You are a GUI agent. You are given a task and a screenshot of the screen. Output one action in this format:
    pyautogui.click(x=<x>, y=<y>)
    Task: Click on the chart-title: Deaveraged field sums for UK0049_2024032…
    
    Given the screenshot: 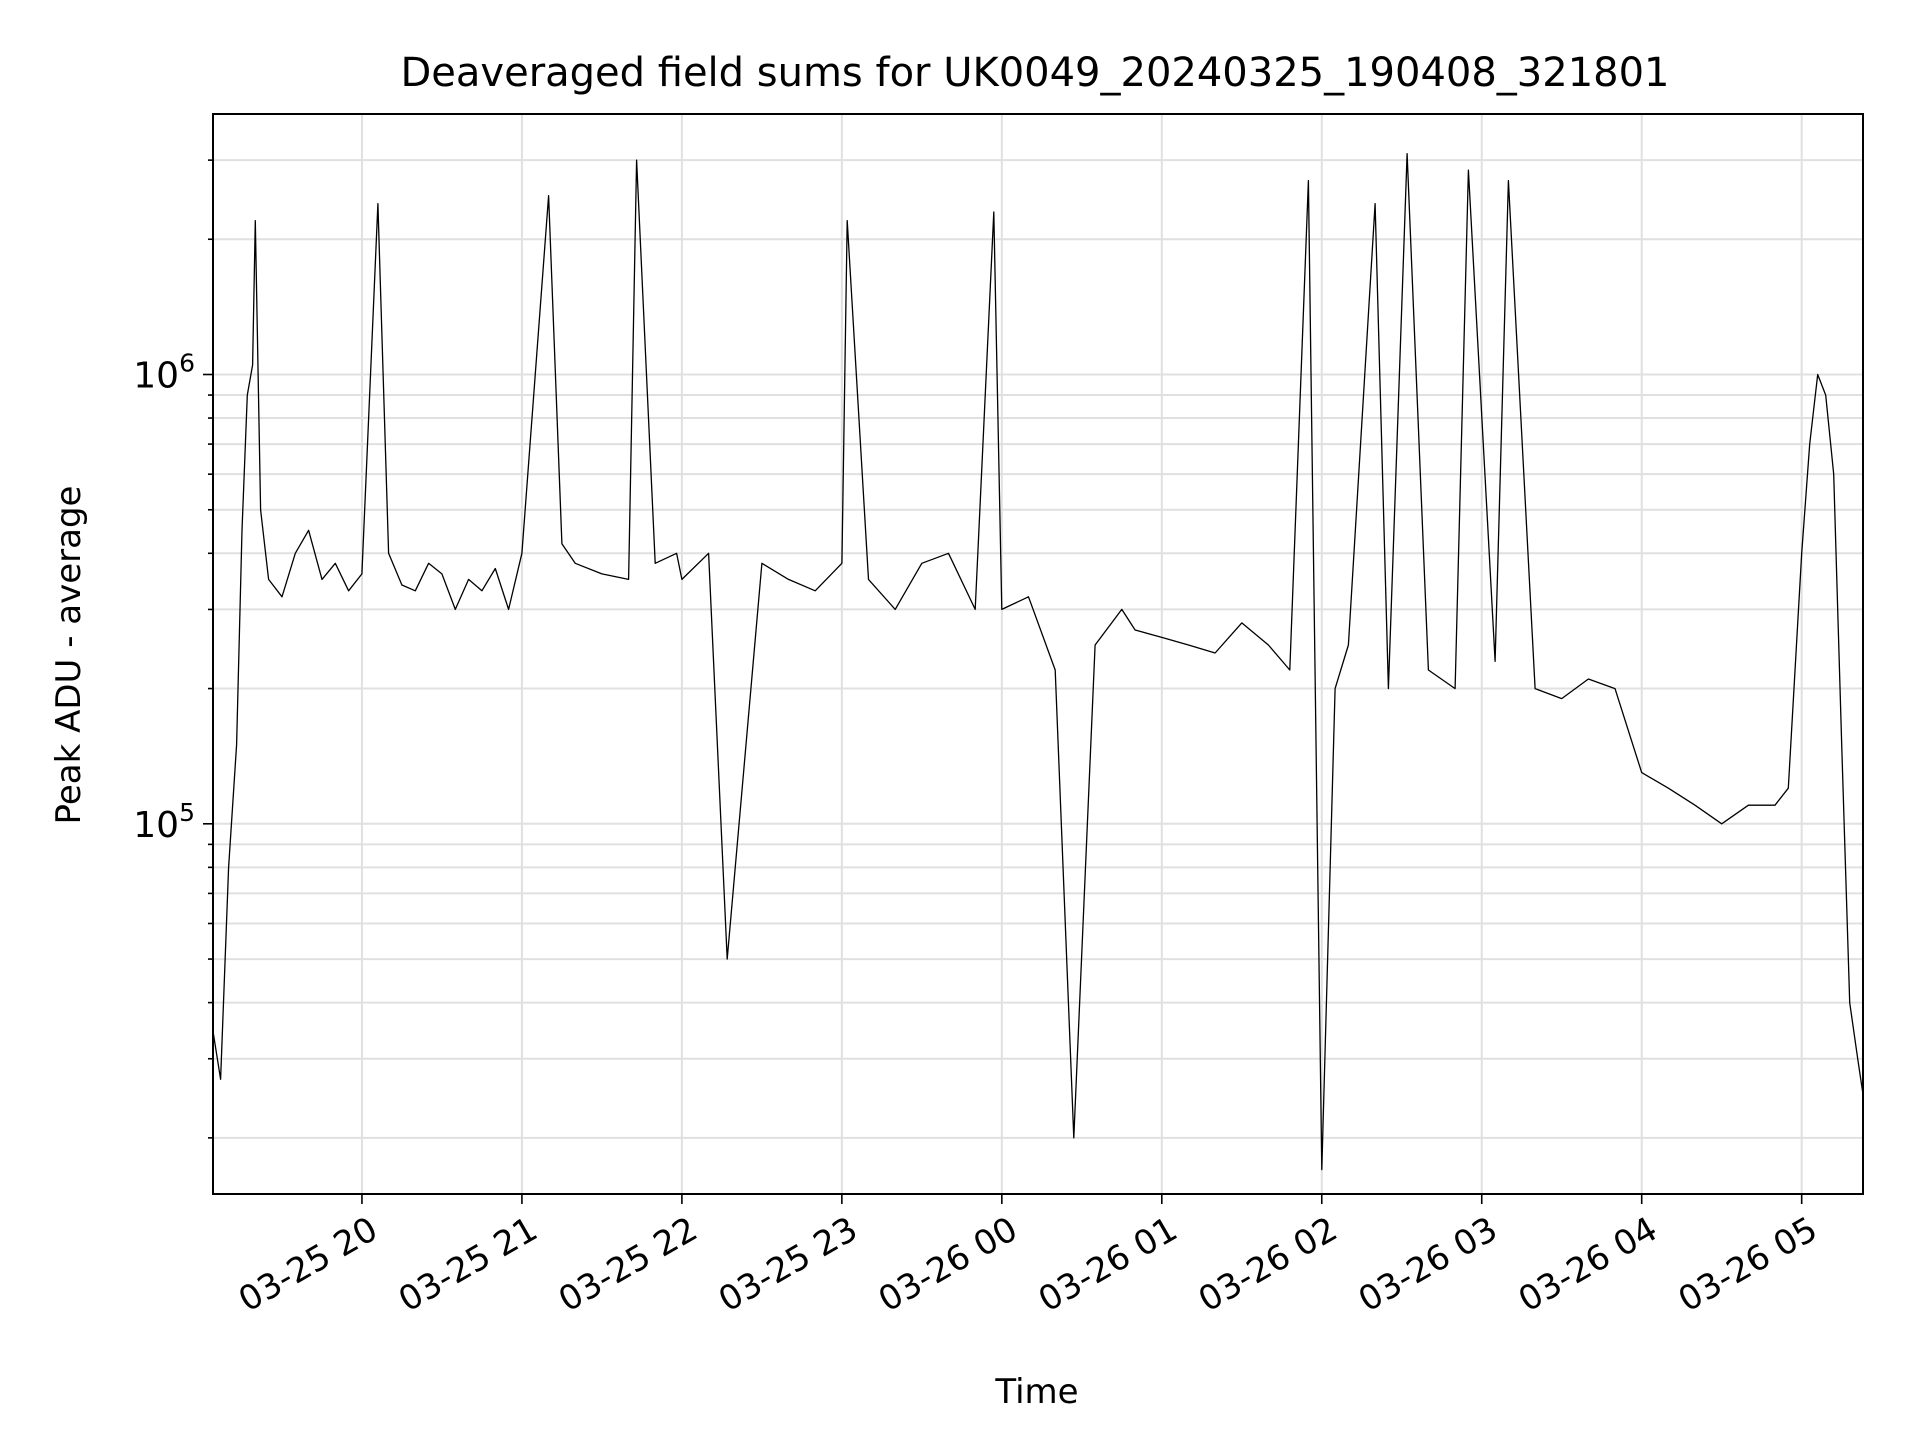 What is the action you would take?
    pyautogui.click(x=1034, y=73)
    